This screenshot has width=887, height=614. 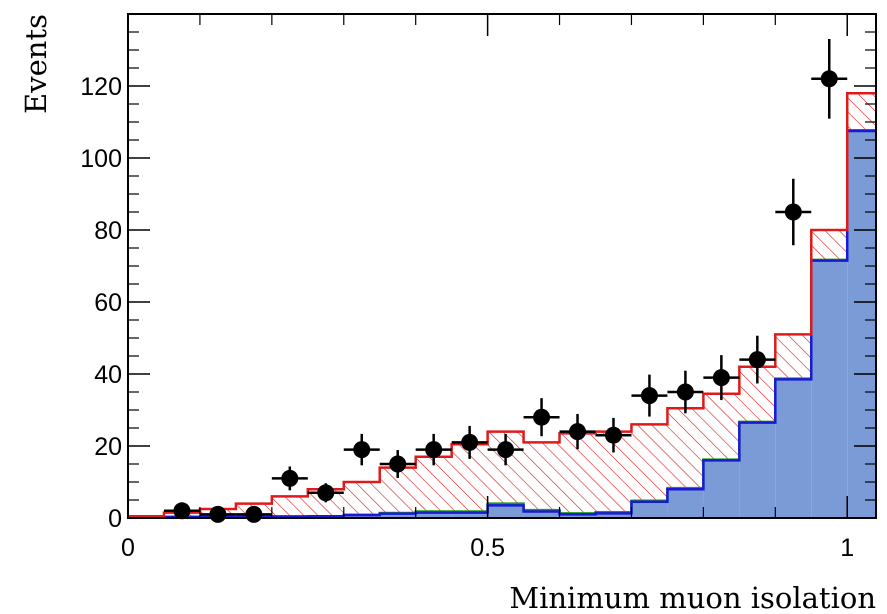 What do you see at coordinates (847, 548) in the screenshot?
I see `x-tick-label: 1` at bounding box center [847, 548].